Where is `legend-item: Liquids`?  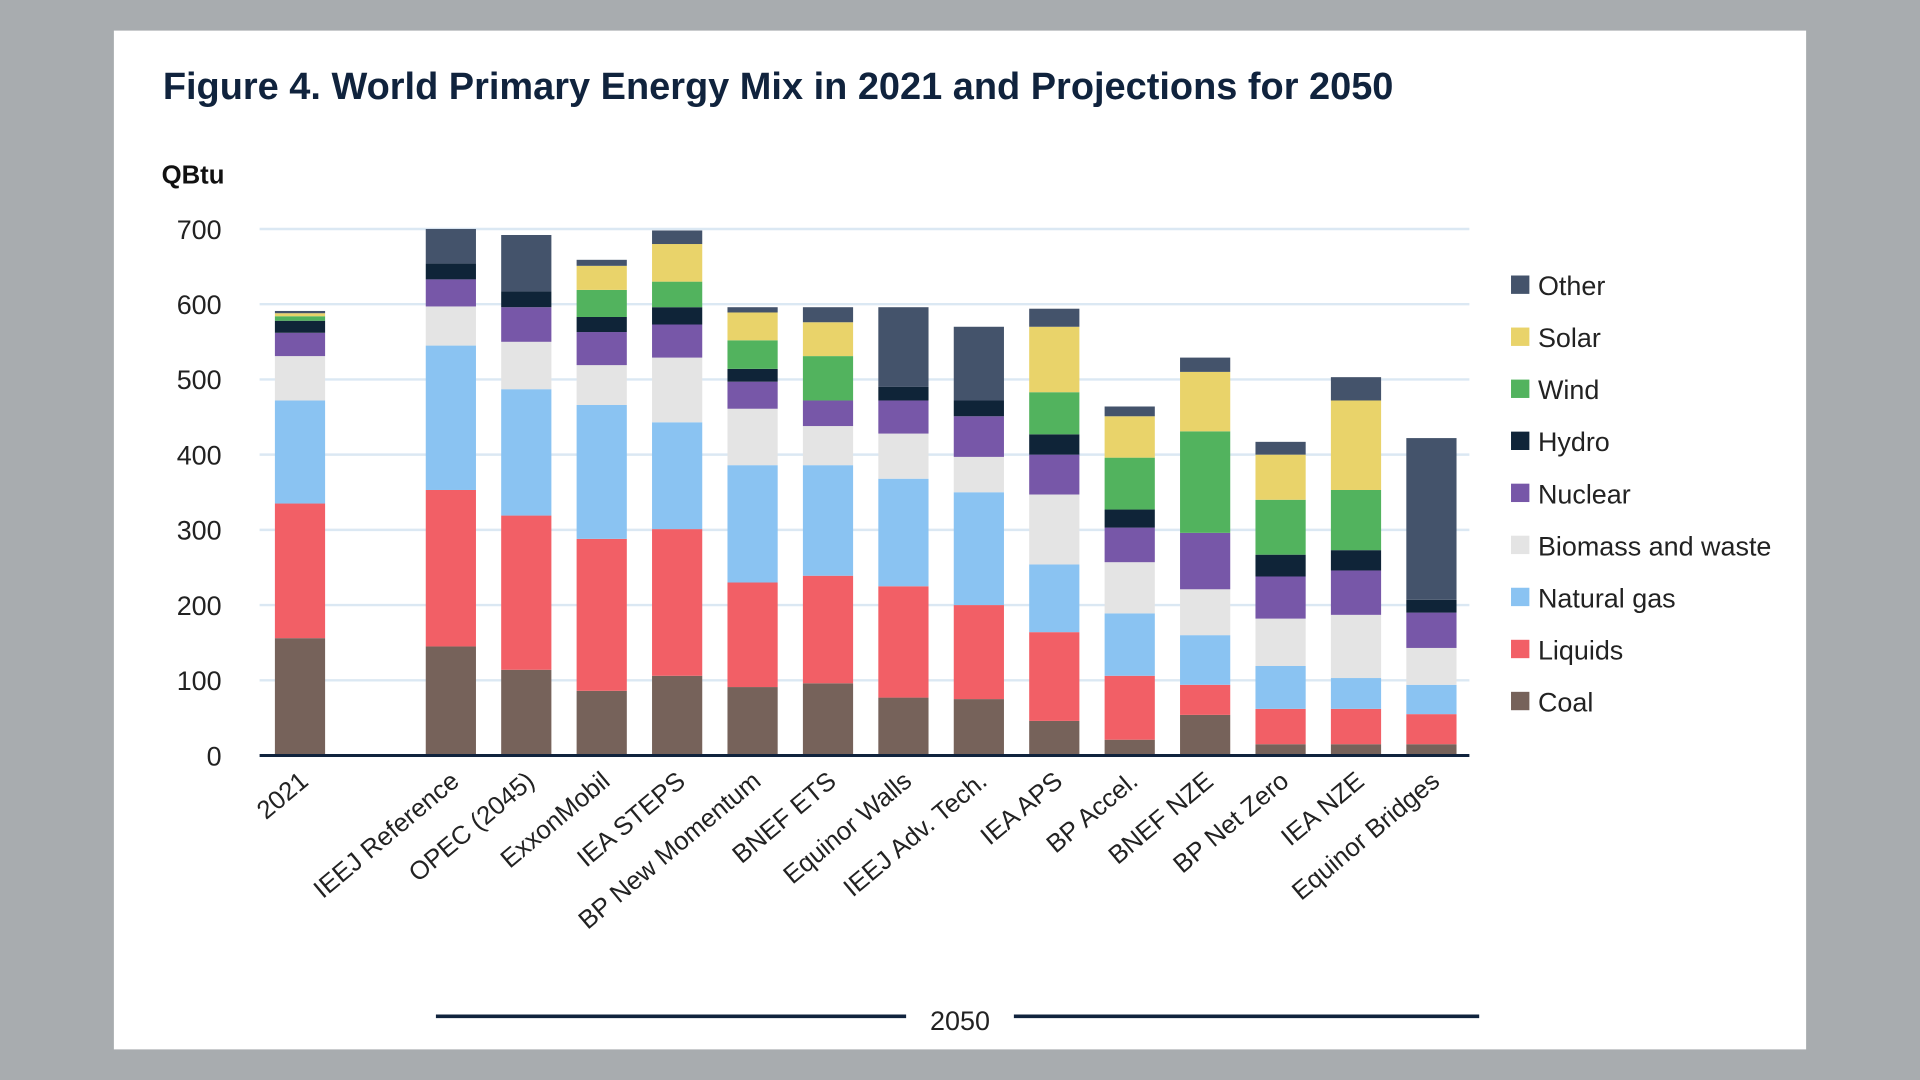
legend-item: Liquids is located at coordinates (1567, 650).